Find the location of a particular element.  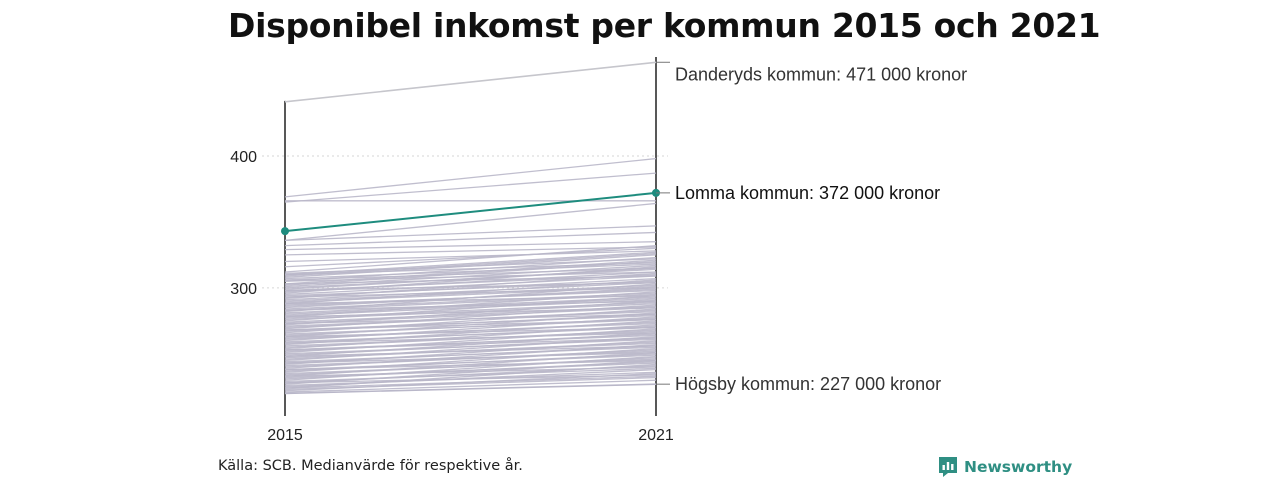

grid-layer: 300 400 is located at coordinates (449, 223).